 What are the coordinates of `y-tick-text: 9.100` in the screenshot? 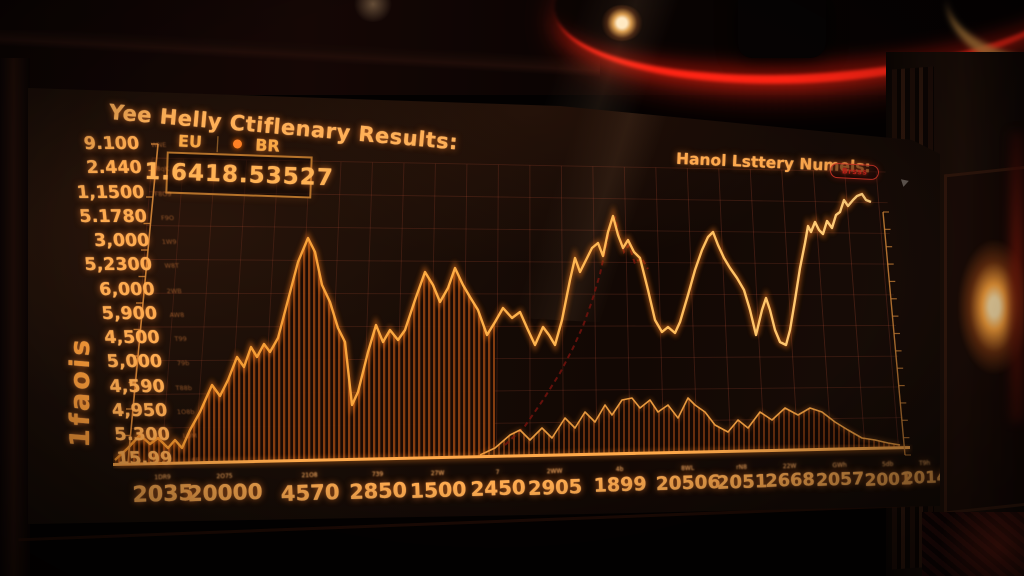 It's located at (111, 144).